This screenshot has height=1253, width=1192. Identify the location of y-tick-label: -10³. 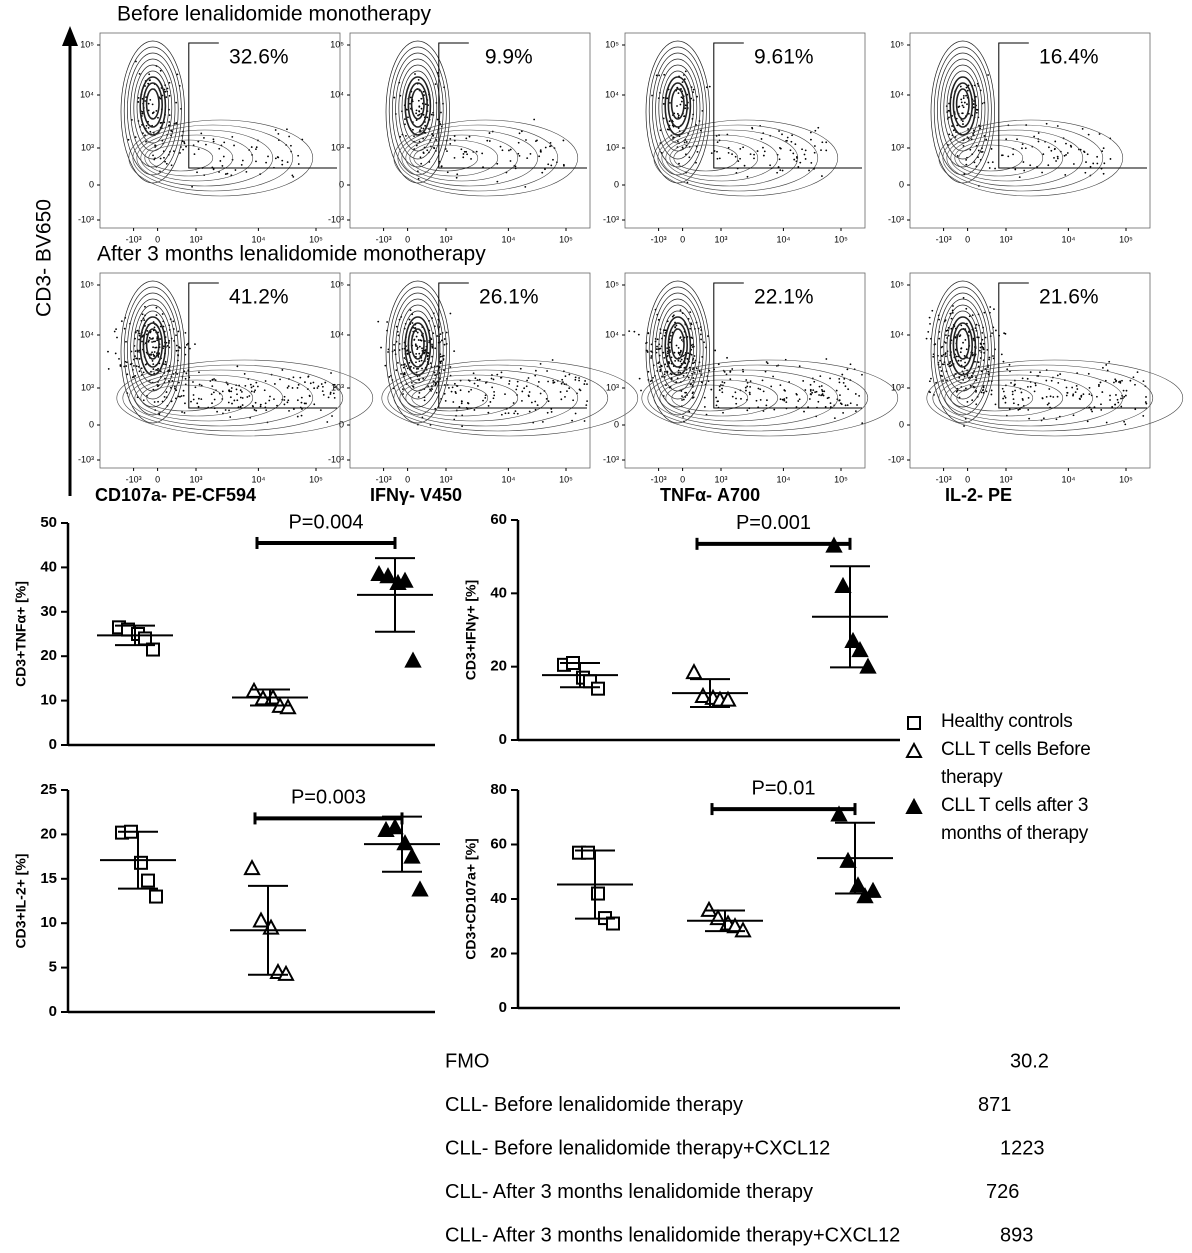
(611, 219).